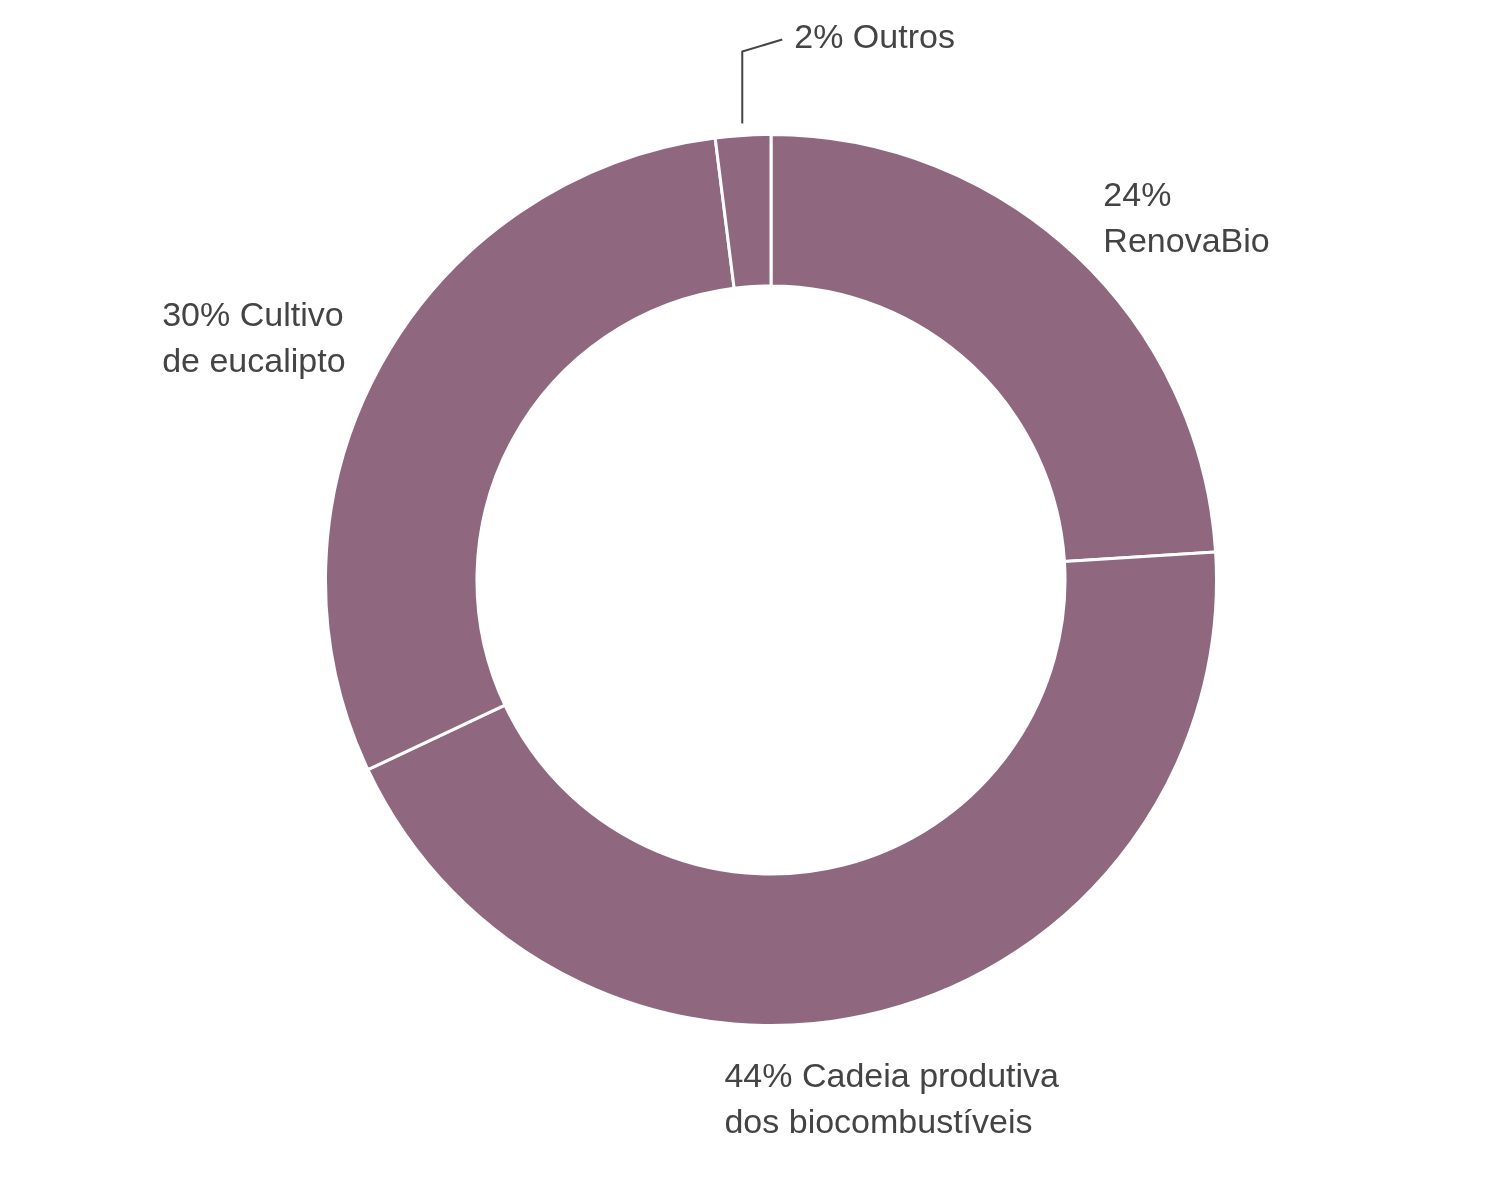  What do you see at coordinates (254, 337) in the screenshot?
I see `slice-label: 30% Cultivo de eucalipto` at bounding box center [254, 337].